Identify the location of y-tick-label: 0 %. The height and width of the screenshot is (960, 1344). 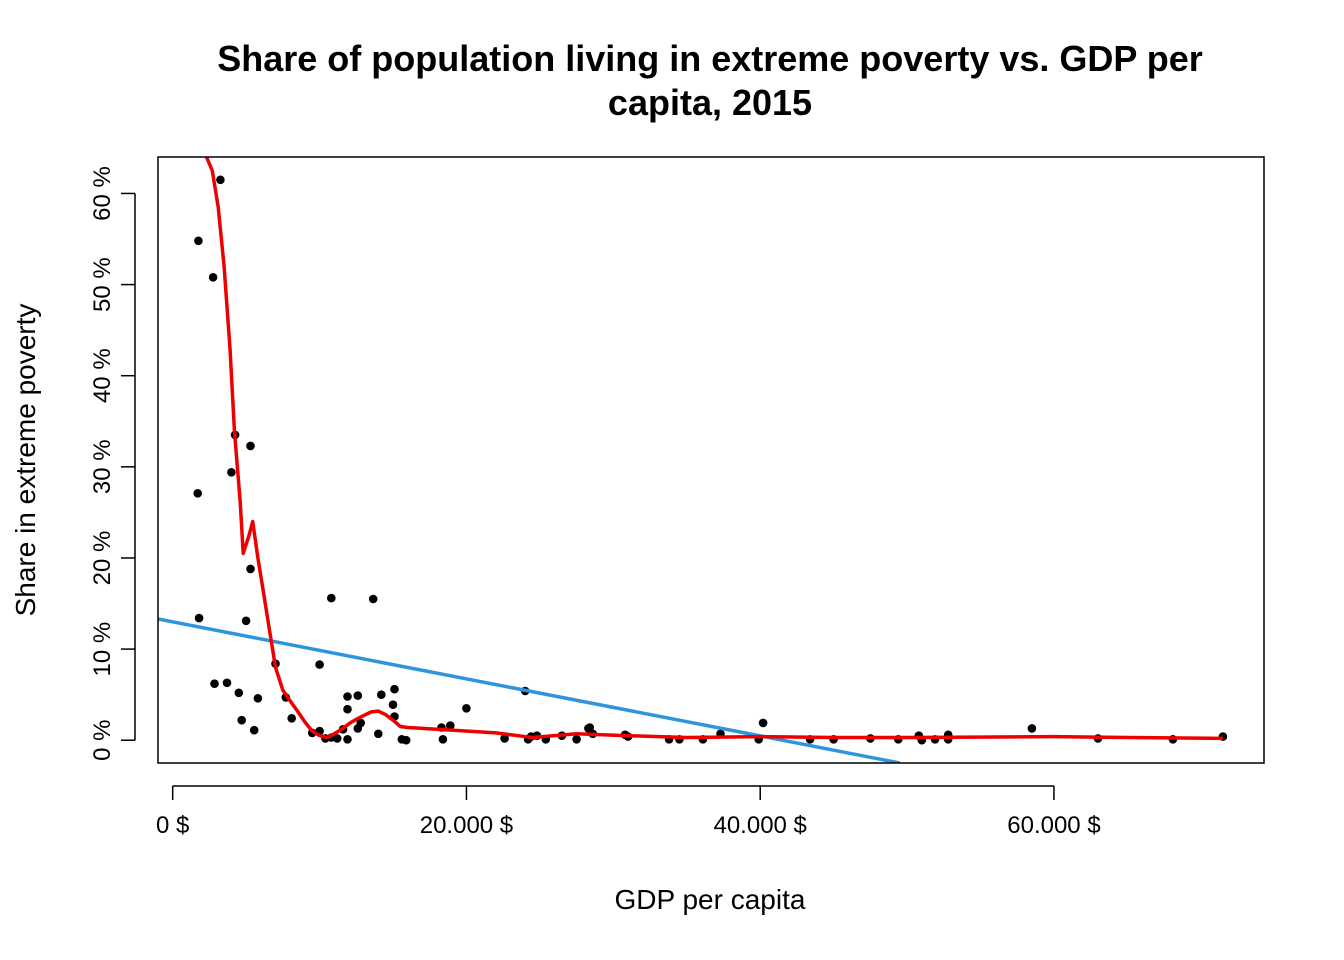
(102, 740).